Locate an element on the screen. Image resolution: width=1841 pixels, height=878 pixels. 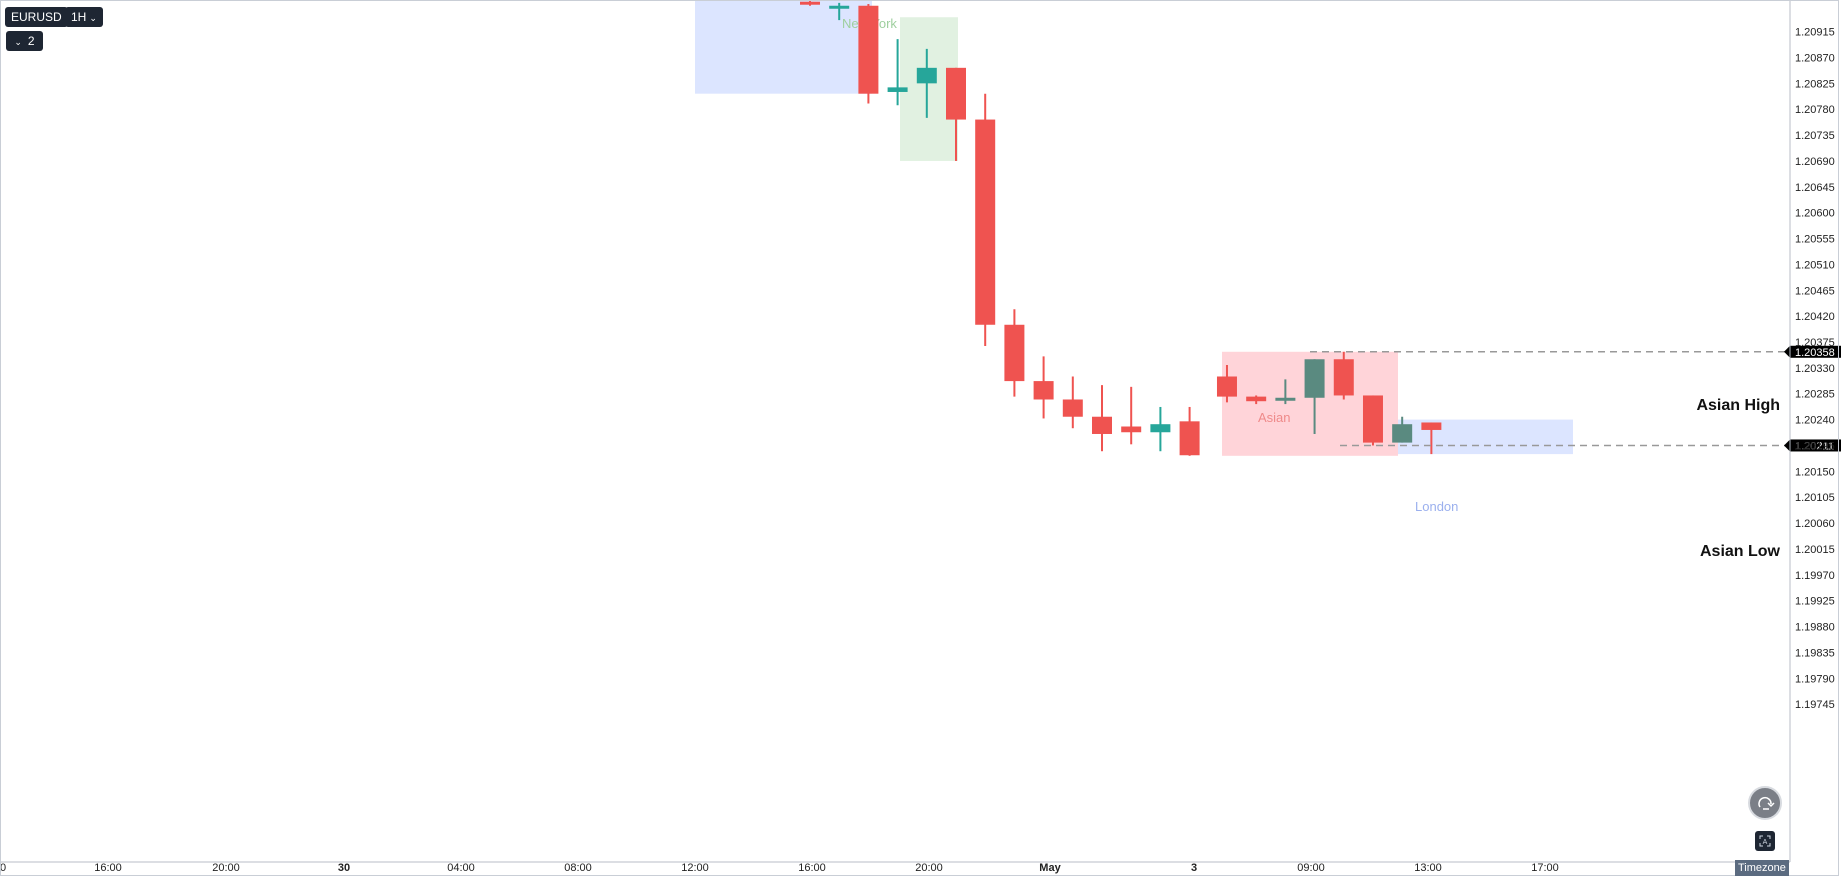
reset-chart-button is located at coordinates (1765, 803).